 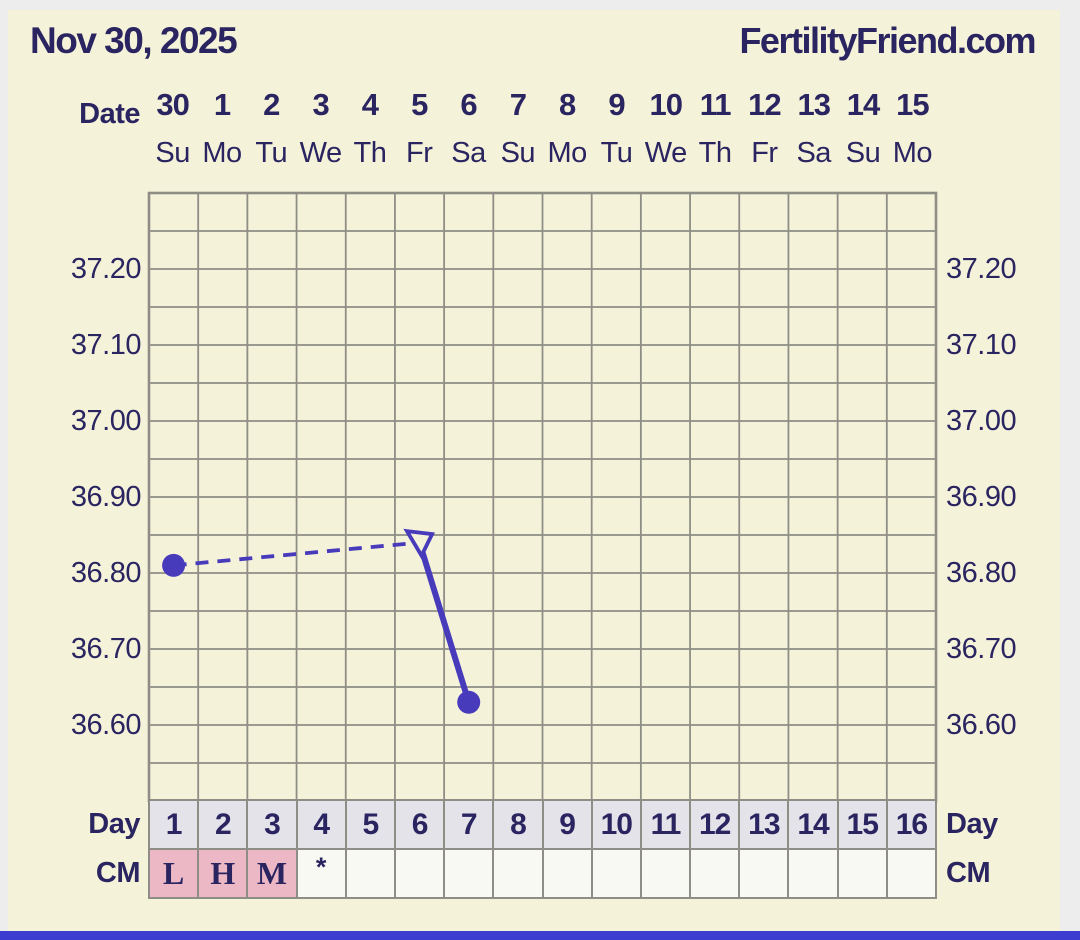 I want to click on day-cell: 15, so click(x=861, y=824).